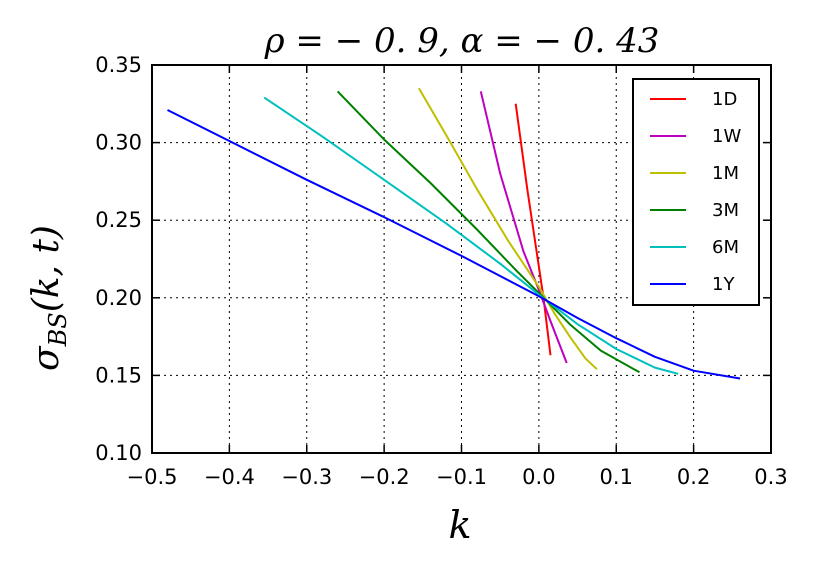 Image resolution: width=813 pixels, height=569 pixels. Describe the element at coordinates (384, 477) in the screenshot. I see `x-tick-label: −0.2` at that location.